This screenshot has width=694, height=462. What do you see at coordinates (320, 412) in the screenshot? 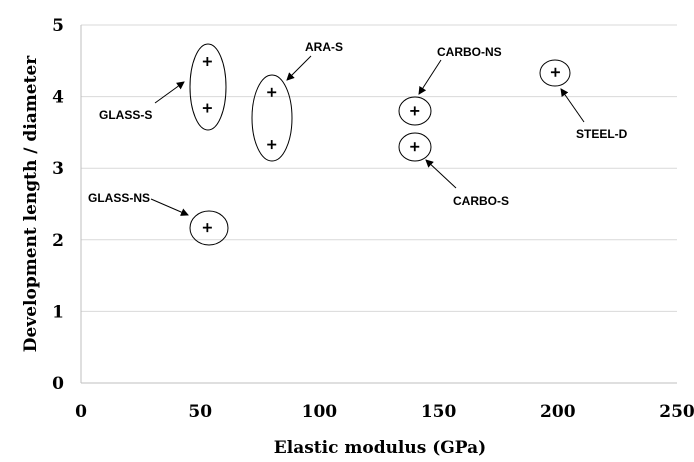
I see `x-tick-label: 100` at bounding box center [320, 412].